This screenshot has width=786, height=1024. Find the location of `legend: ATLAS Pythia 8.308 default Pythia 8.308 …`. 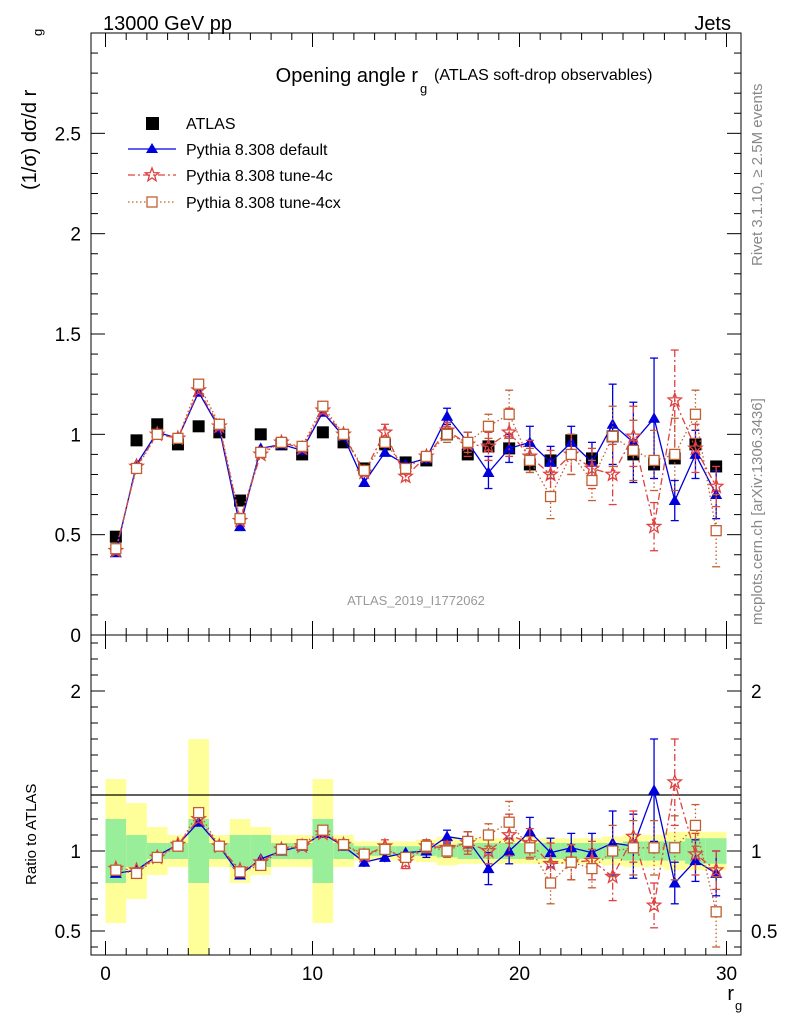

legend: ATLAS Pythia 8.308 default Pythia 8.308 … is located at coordinates (234, 164).